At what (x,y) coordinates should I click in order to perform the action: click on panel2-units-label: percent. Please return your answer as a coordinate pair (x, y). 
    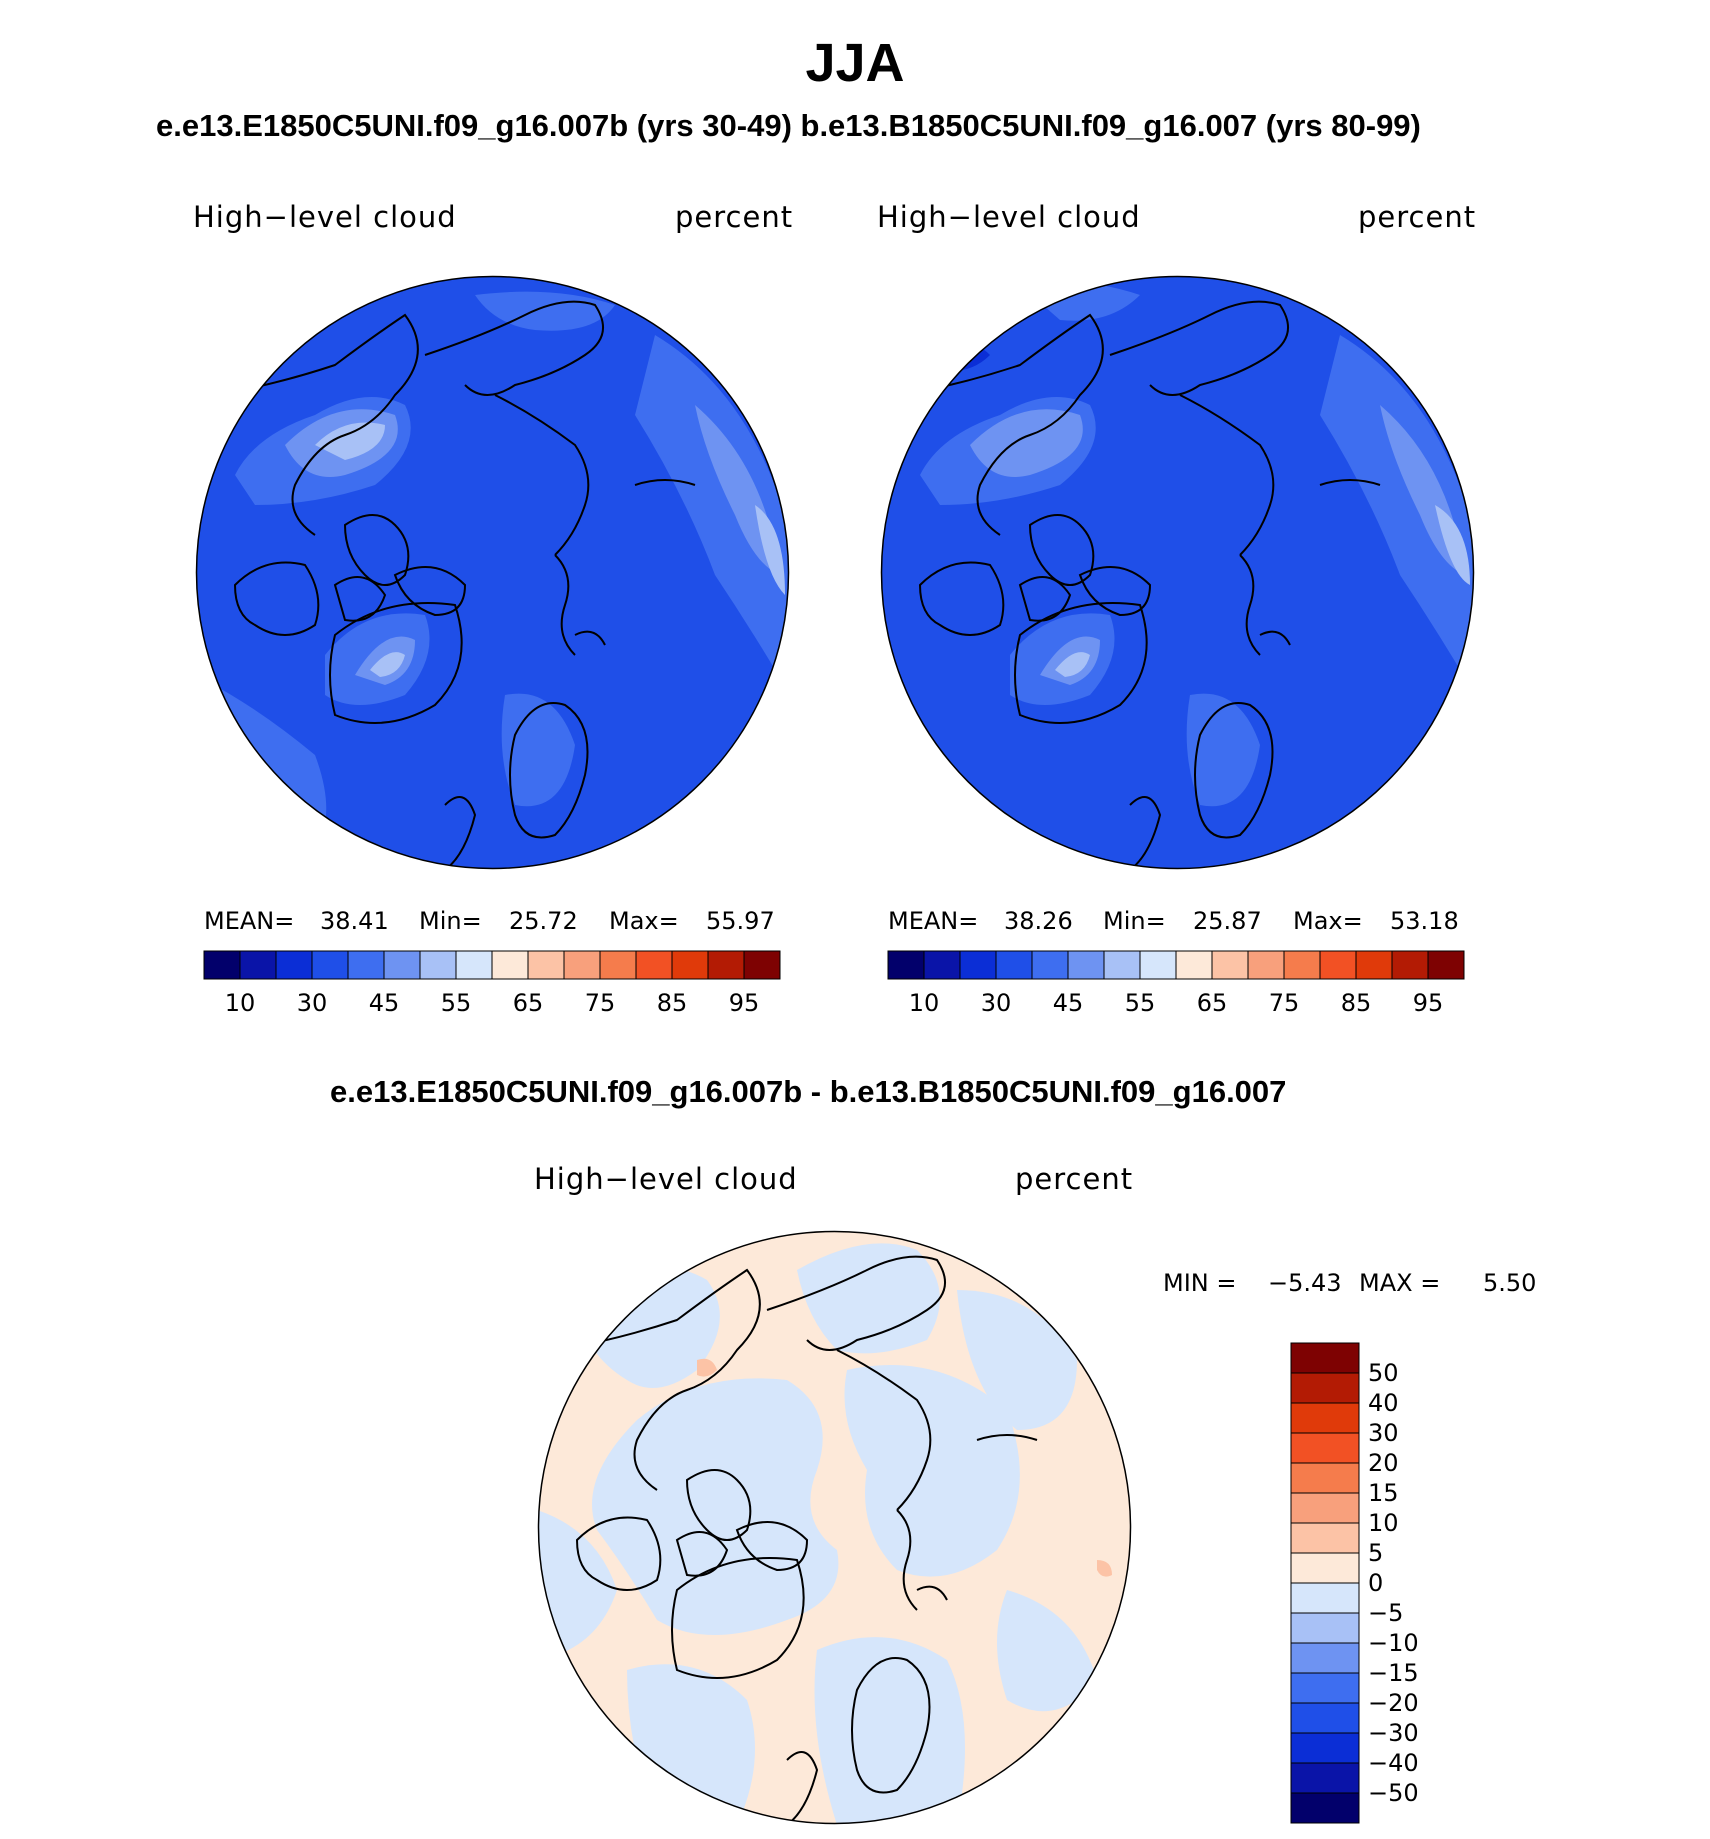
    Looking at the image, I should click on (1417, 217).